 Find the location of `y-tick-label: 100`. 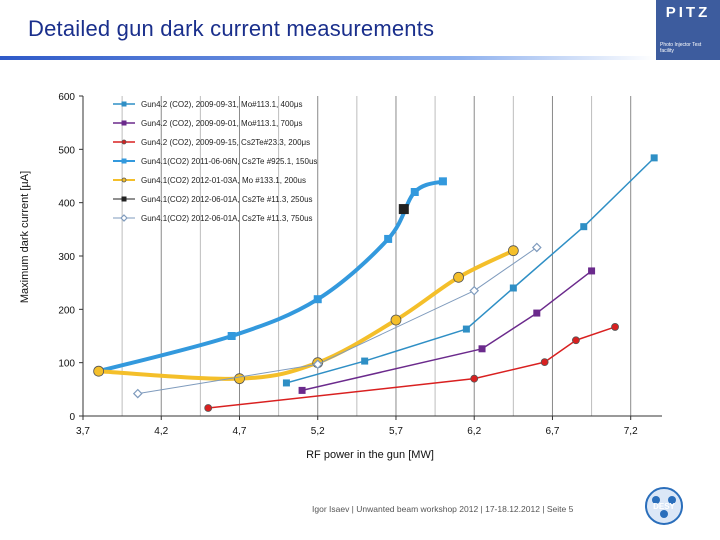

y-tick-label: 100 is located at coordinates (66, 364).